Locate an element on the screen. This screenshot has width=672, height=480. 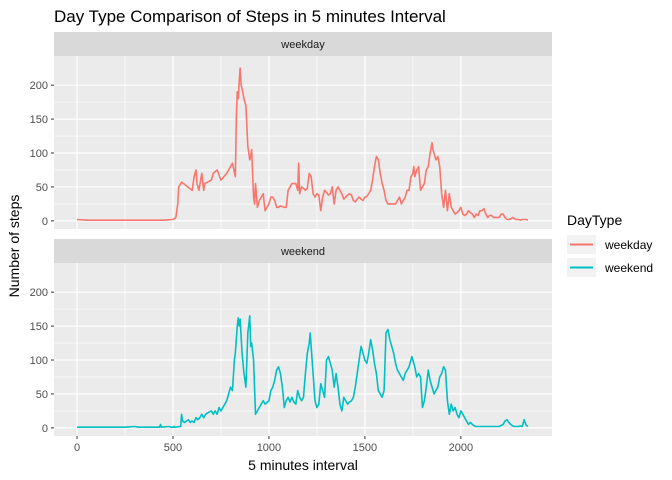
strip-weekend is located at coordinates (303, 251).